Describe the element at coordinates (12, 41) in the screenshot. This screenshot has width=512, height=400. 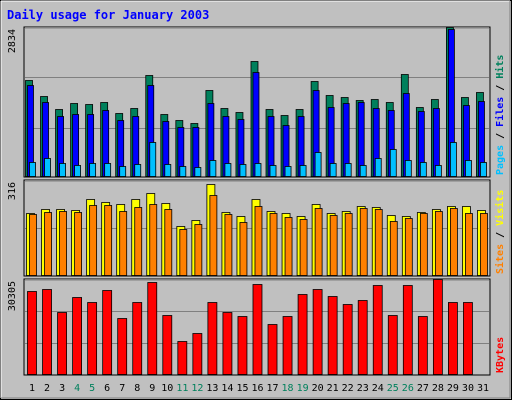
I see `hits-panel-ymax-label: 2834` at that location.